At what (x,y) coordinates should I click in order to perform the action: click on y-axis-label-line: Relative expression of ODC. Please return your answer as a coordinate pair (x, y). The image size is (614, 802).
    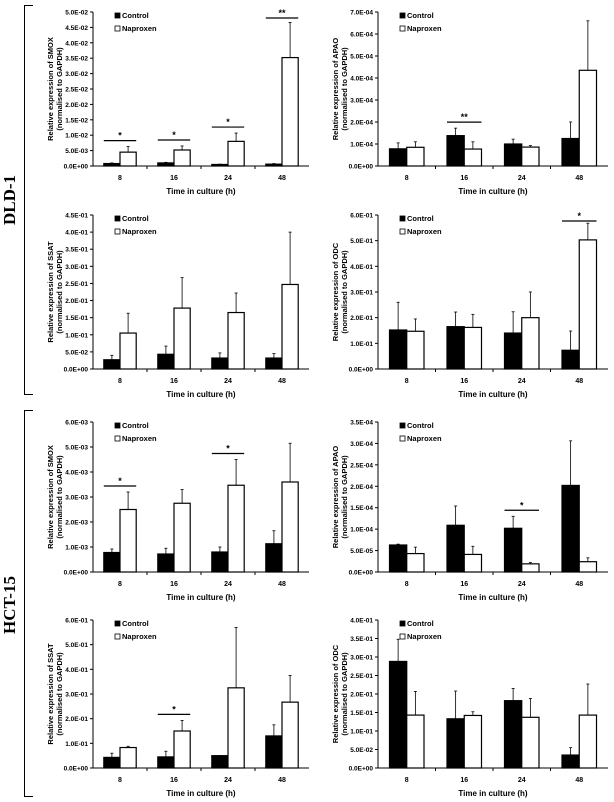
    Looking at the image, I should click on (335, 693).